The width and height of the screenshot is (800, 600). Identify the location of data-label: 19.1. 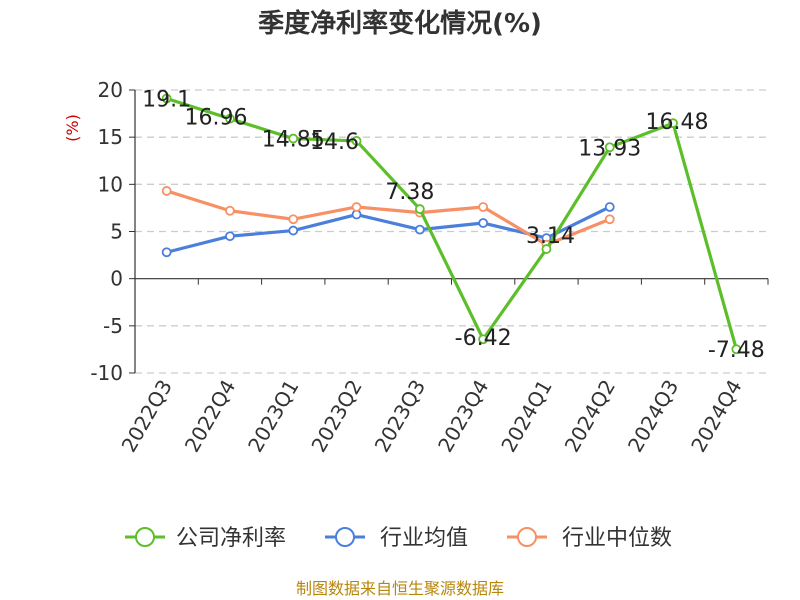
(166, 99).